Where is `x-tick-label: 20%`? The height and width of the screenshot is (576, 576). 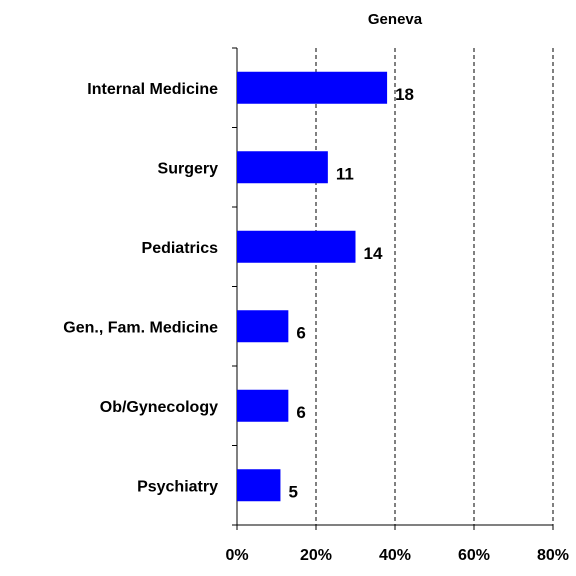 x-tick-label: 20% is located at coordinates (316, 555).